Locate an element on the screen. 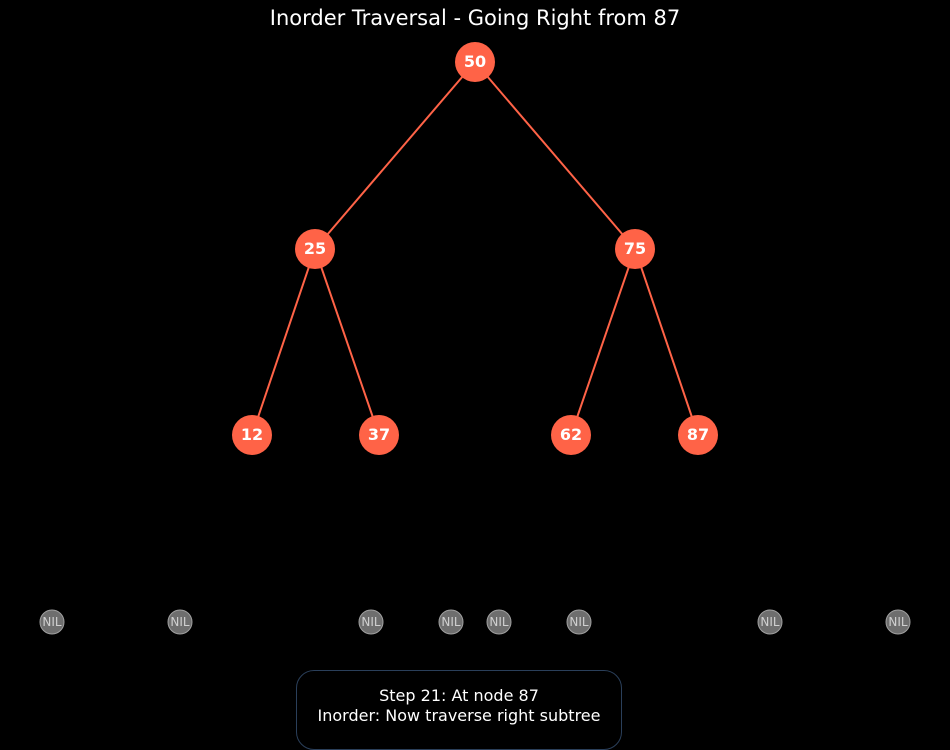 This screenshot has width=950, height=750. node-label: 75 is located at coordinates (635, 248).